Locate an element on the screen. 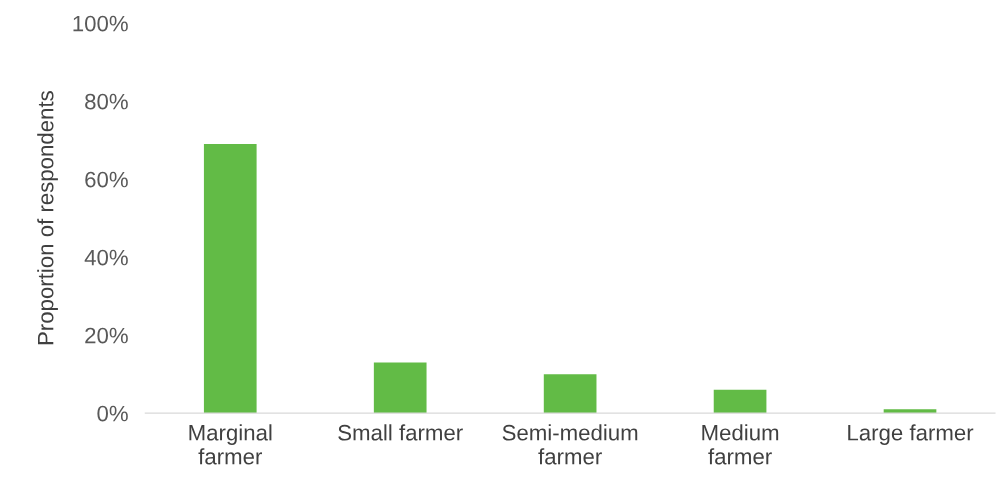 The width and height of the screenshot is (1002, 493). x-tick-label: Medium farmer is located at coordinates (740, 444).